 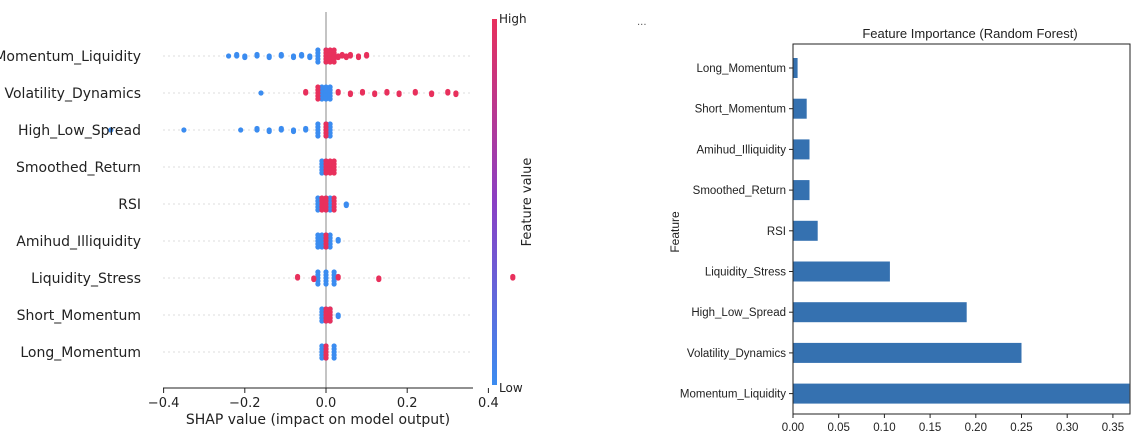 I want to click on shap-x-axis-label: SHAP value (impact on model output), so click(x=318, y=420).